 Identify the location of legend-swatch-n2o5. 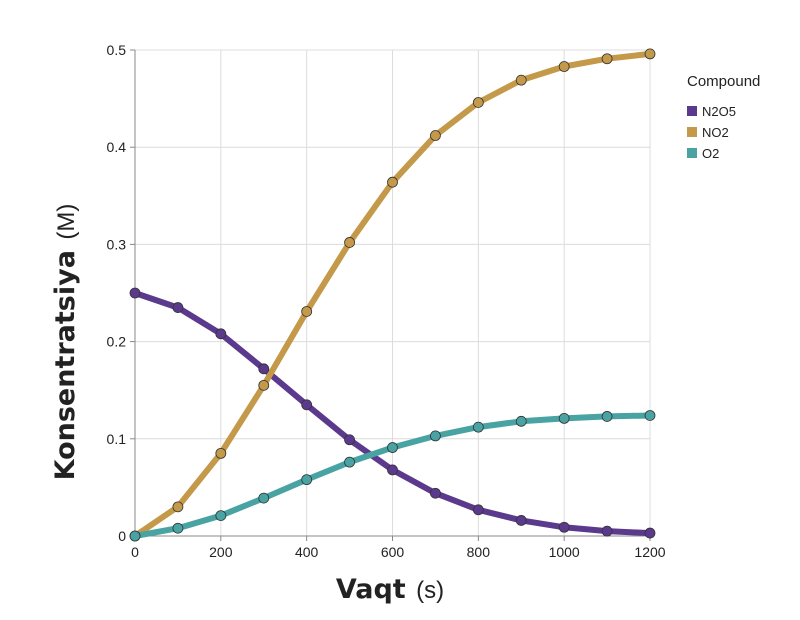
(692, 111).